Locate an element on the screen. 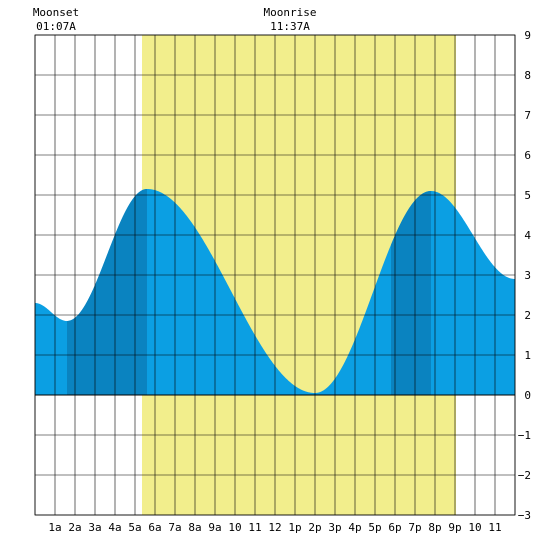 The height and width of the screenshot is (550, 550). y-tick-label: 7 is located at coordinates (527, 115).